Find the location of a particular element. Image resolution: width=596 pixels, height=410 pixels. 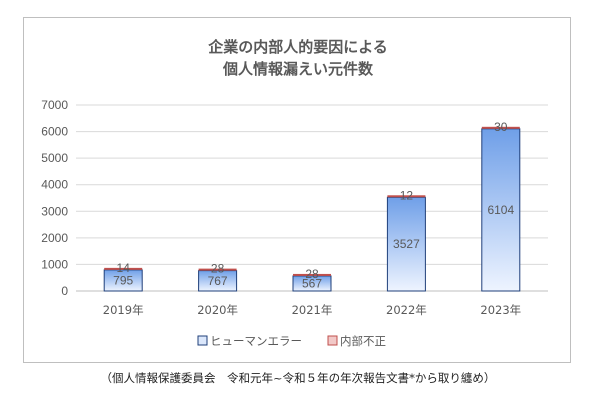

data-label-internal-fraud: 12 is located at coordinates (407, 195).